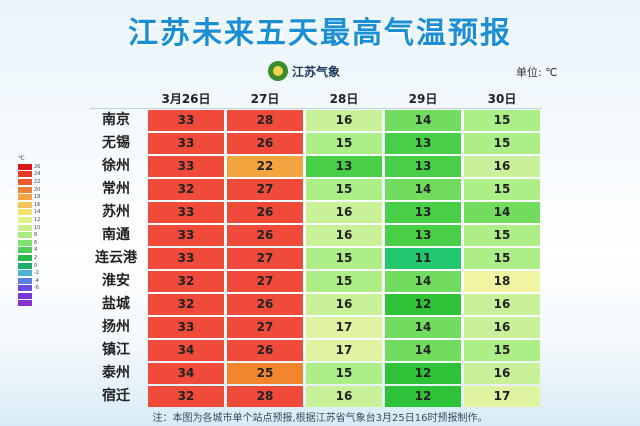 The height and width of the screenshot is (426, 640). Describe the element at coordinates (33, 235) in the screenshot. I see `legend-row: 8` at that location.